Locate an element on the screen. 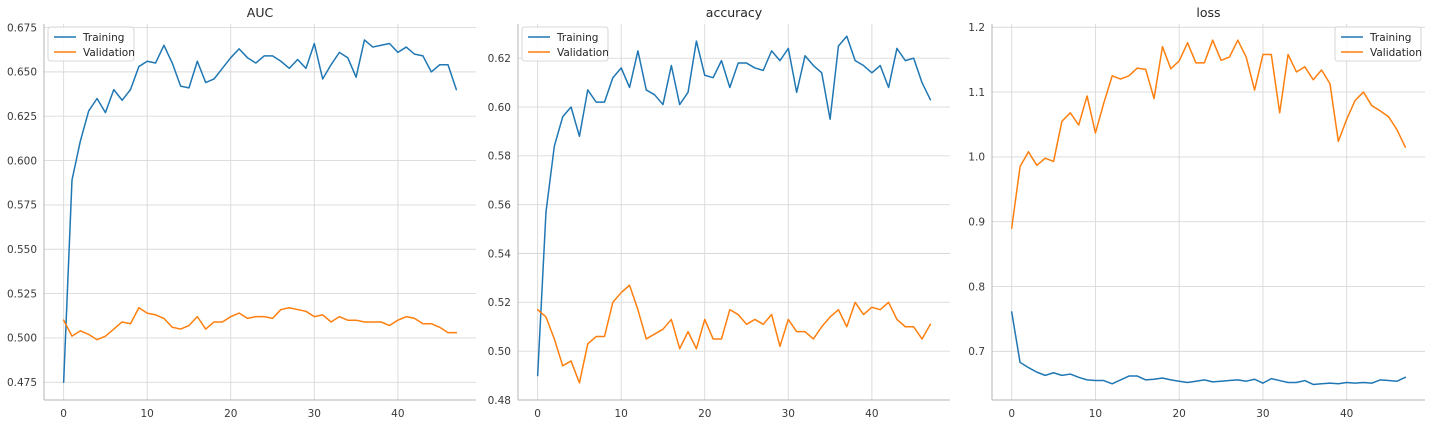  y-tick-label: 0.48 is located at coordinates (499, 401).